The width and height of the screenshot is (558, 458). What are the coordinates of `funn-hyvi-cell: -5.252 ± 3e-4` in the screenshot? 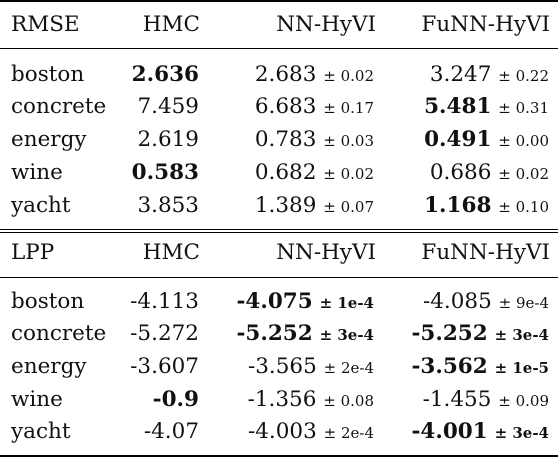 It's located at (480, 334).